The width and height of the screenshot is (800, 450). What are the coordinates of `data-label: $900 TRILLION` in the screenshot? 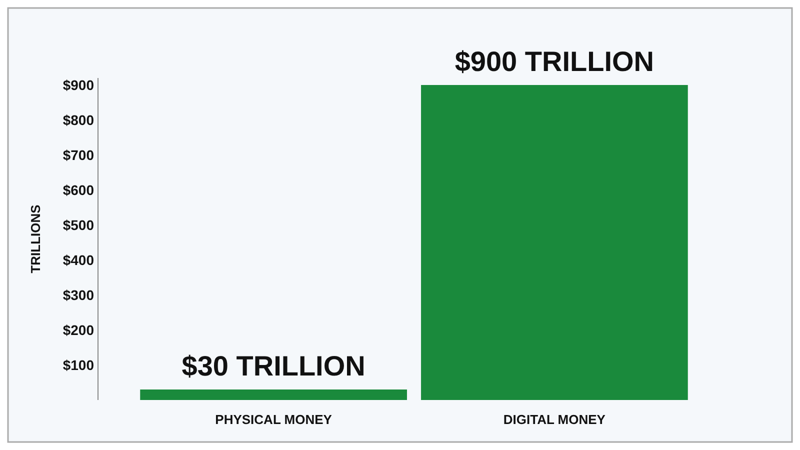 It's located at (554, 61).